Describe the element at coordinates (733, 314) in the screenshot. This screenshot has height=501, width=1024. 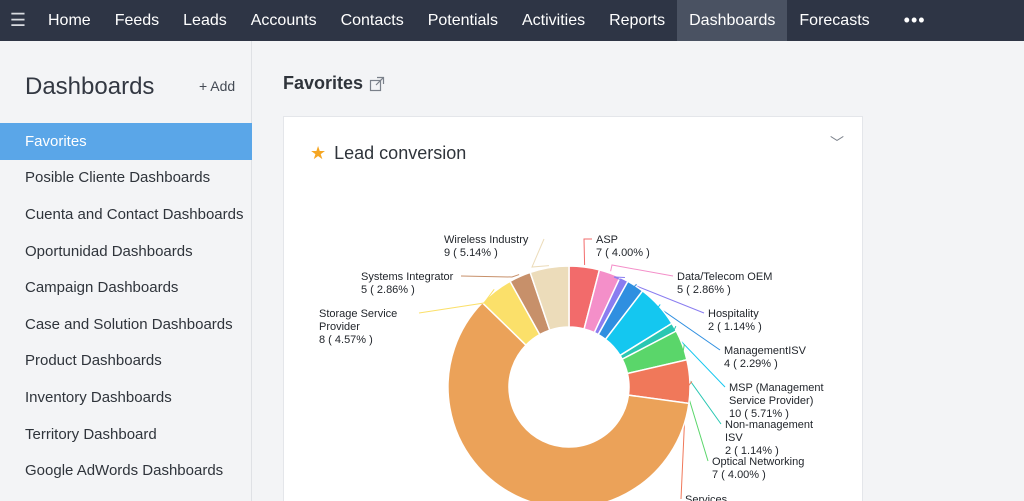
I see `slice-label: Hospitality` at that location.